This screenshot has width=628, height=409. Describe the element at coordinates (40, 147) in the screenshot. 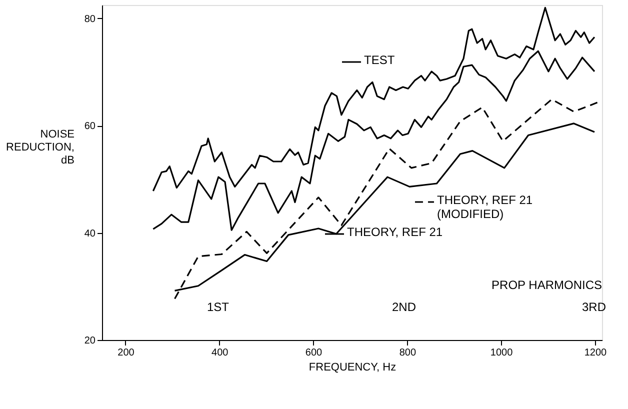

I see `y-axis-title: NOISE REDUCTION, dB` at that location.